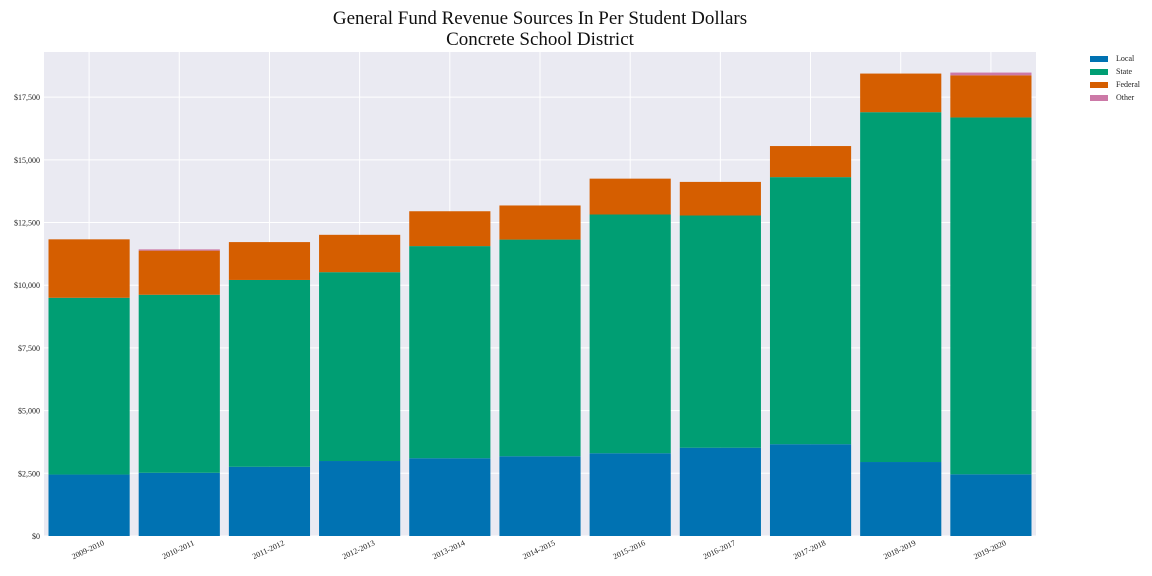  Describe the element at coordinates (29, 473) in the screenshot. I see `y-tick-label: $2,500` at that location.